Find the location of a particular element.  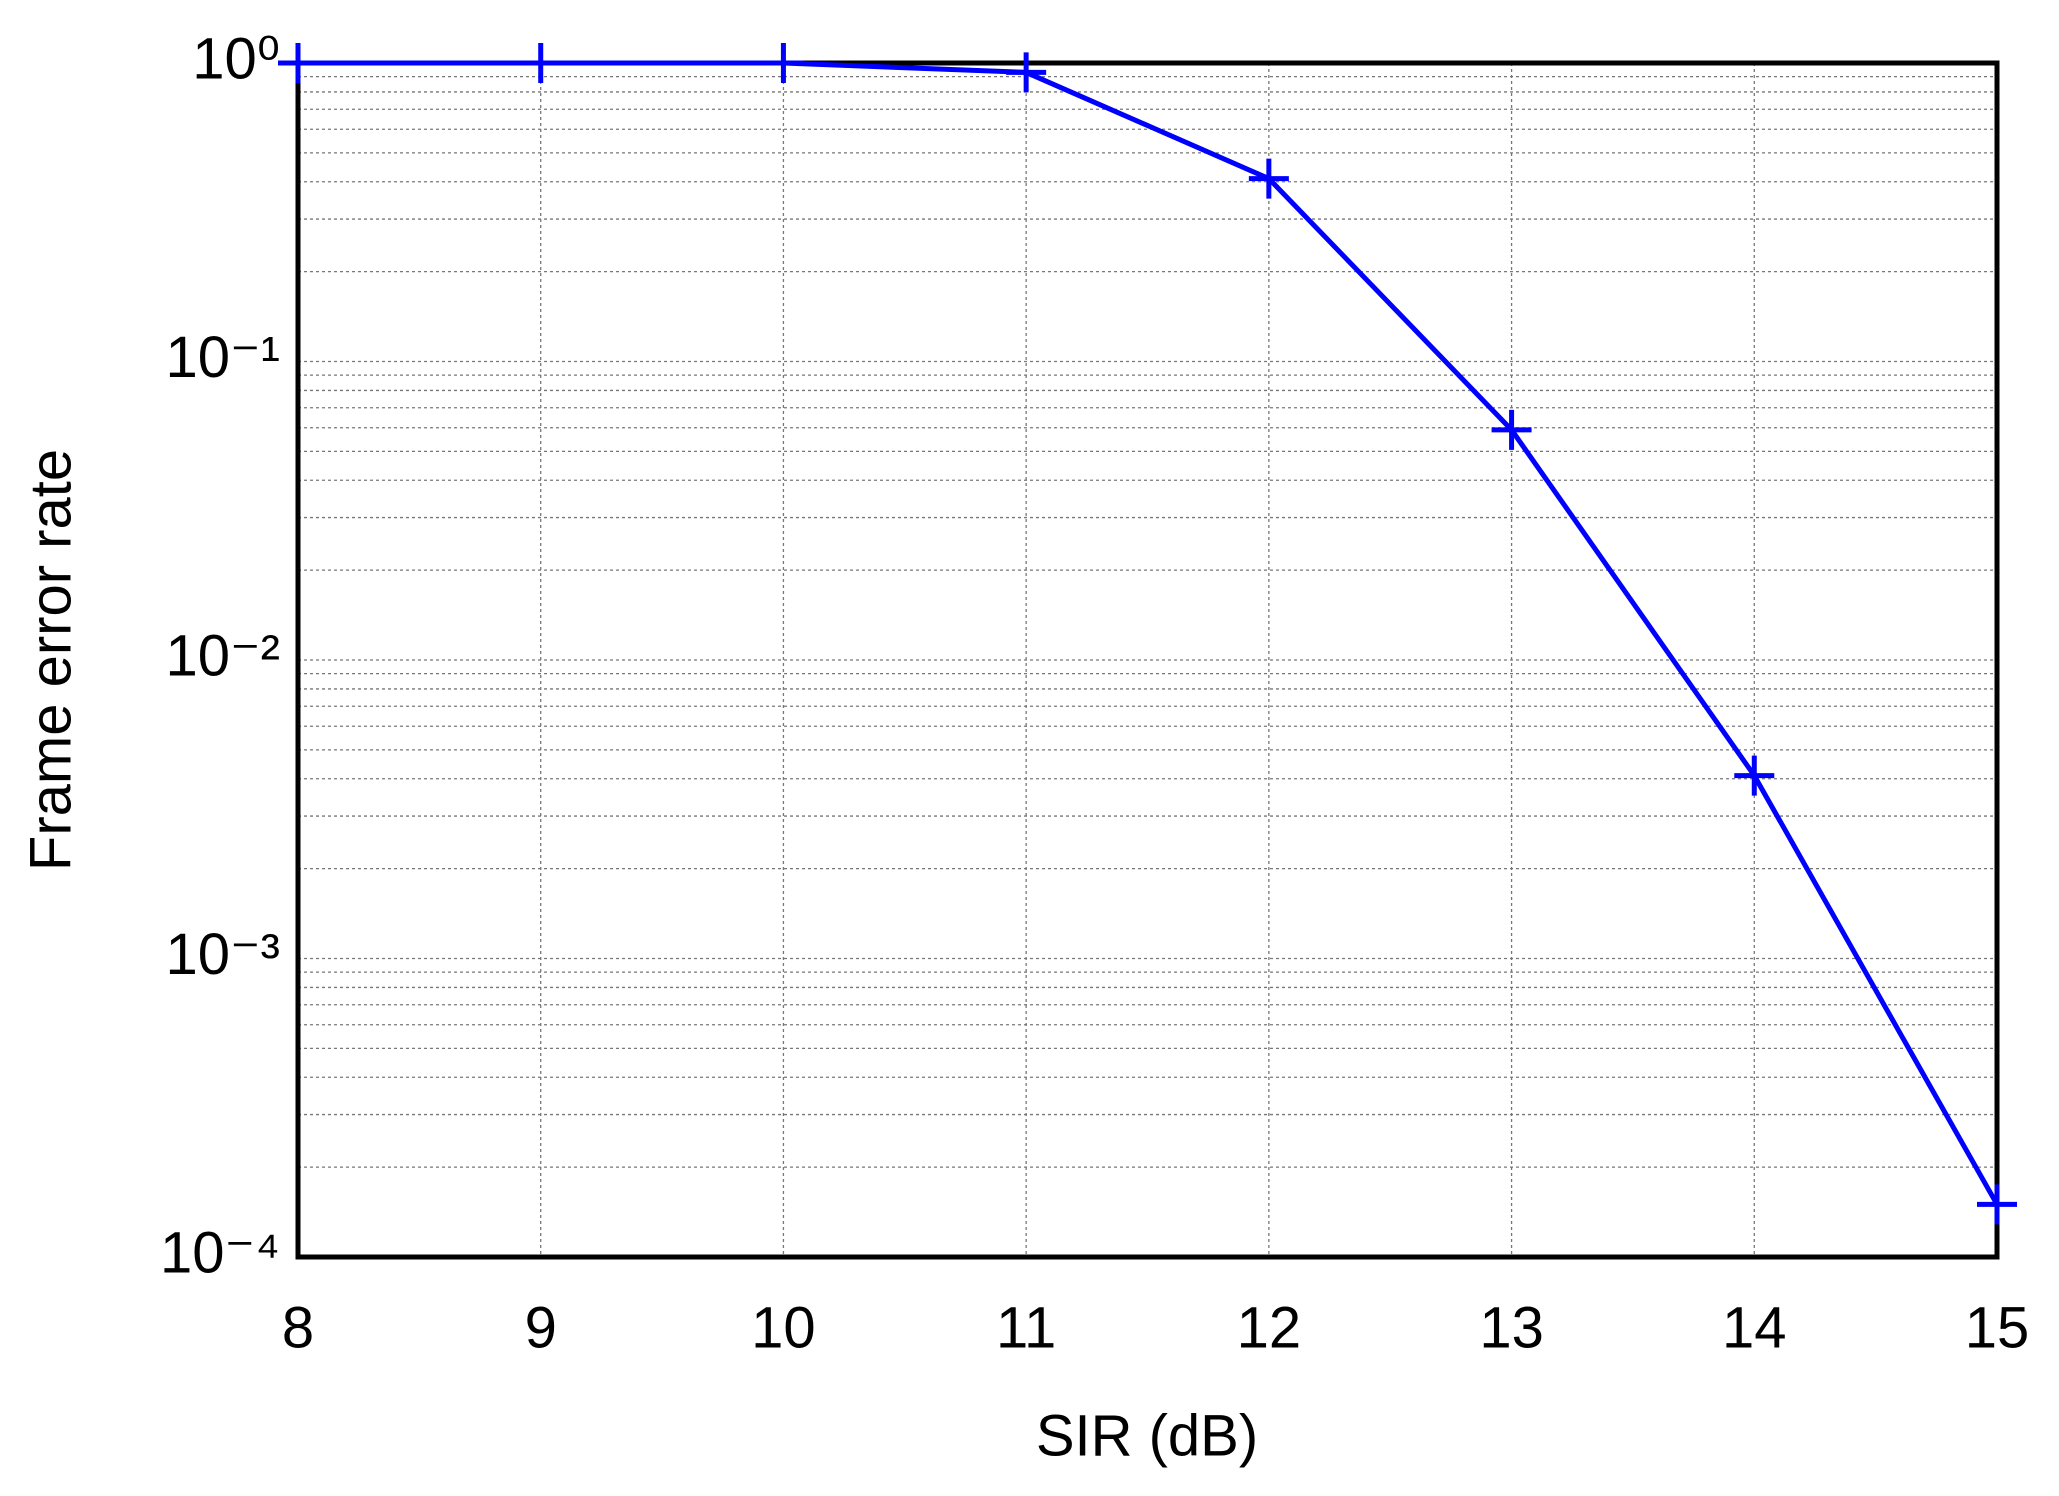

y-tick-label: 10⁰ is located at coordinates (236, 58).